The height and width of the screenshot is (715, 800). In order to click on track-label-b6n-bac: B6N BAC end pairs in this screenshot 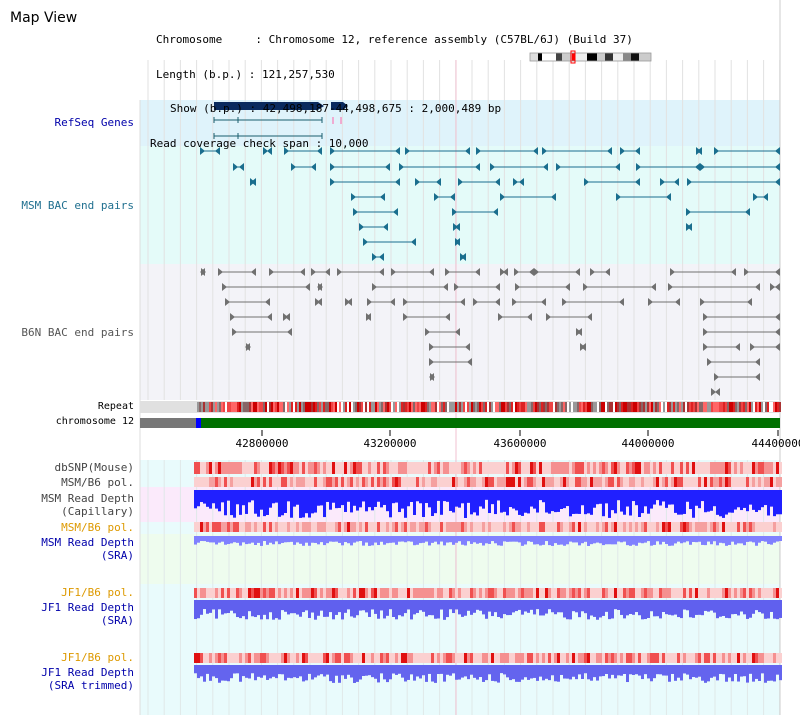, I will do `click(77, 332)`.